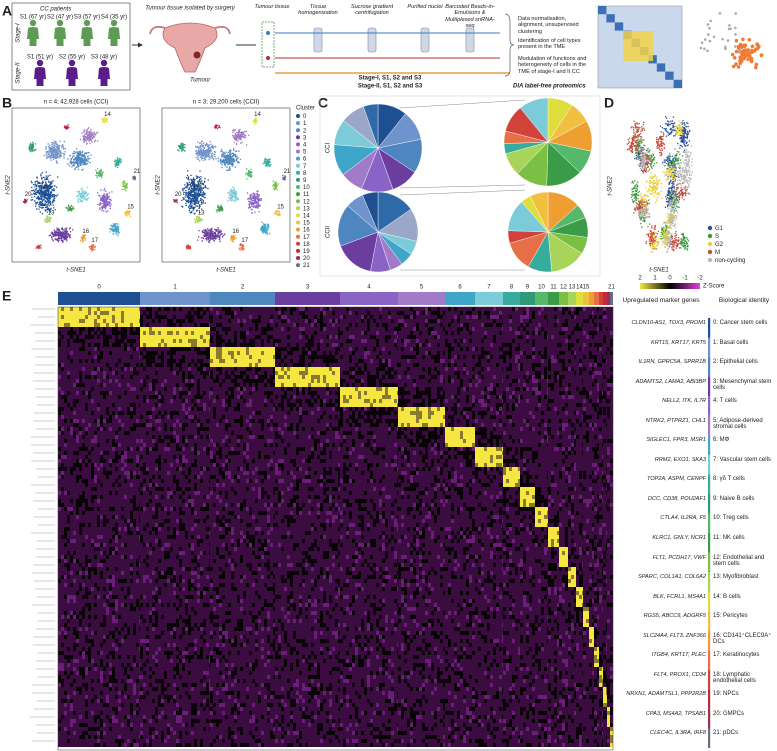 The image size is (777, 751). Describe the element at coordinates (329, 148) in the screenshot. I see `pie-group-label: CCI` at that location.